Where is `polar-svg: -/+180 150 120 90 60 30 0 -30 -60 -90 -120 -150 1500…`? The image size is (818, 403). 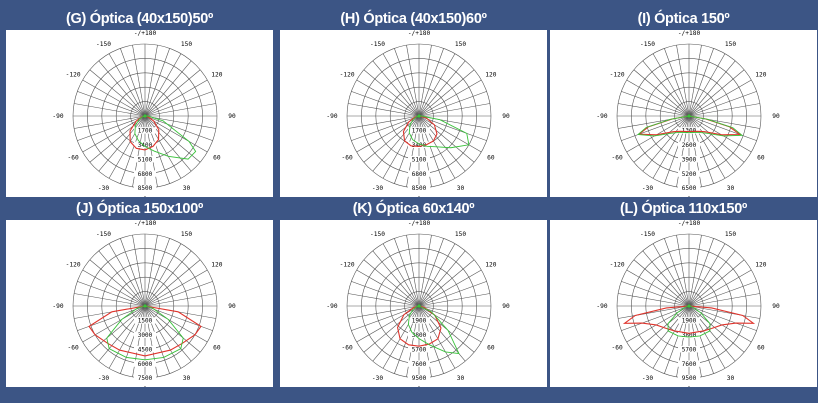 polar-svg: -/+180 150 120 90 60 30 0 -30 -60 -90 -120 -150 1500… is located at coordinates (144, 303).